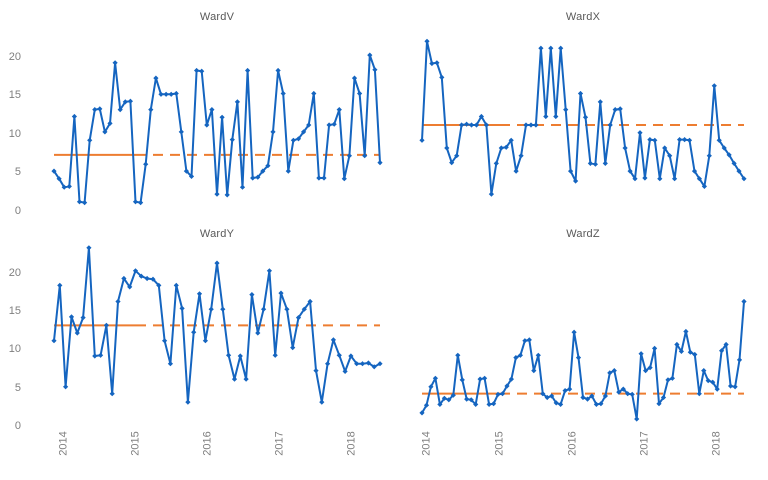 This screenshot has height=480, width=768. What do you see at coordinates (583, 234) in the screenshot?
I see `panel-title-wardz: WardZ` at bounding box center [583, 234].